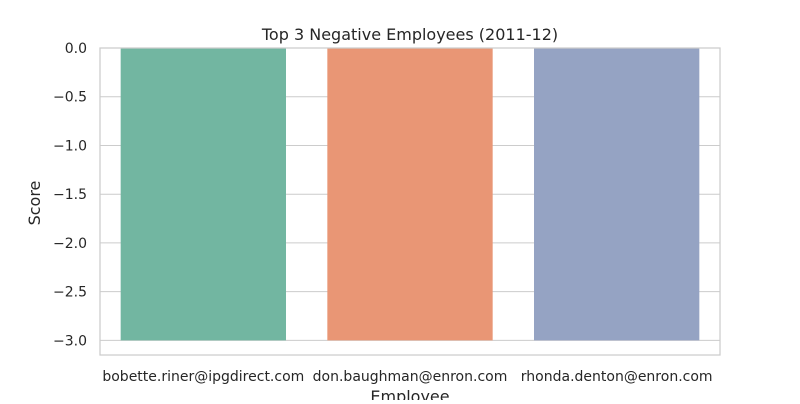 The image size is (800, 404). I want to click on y-axis-label: Score, so click(34, 203).